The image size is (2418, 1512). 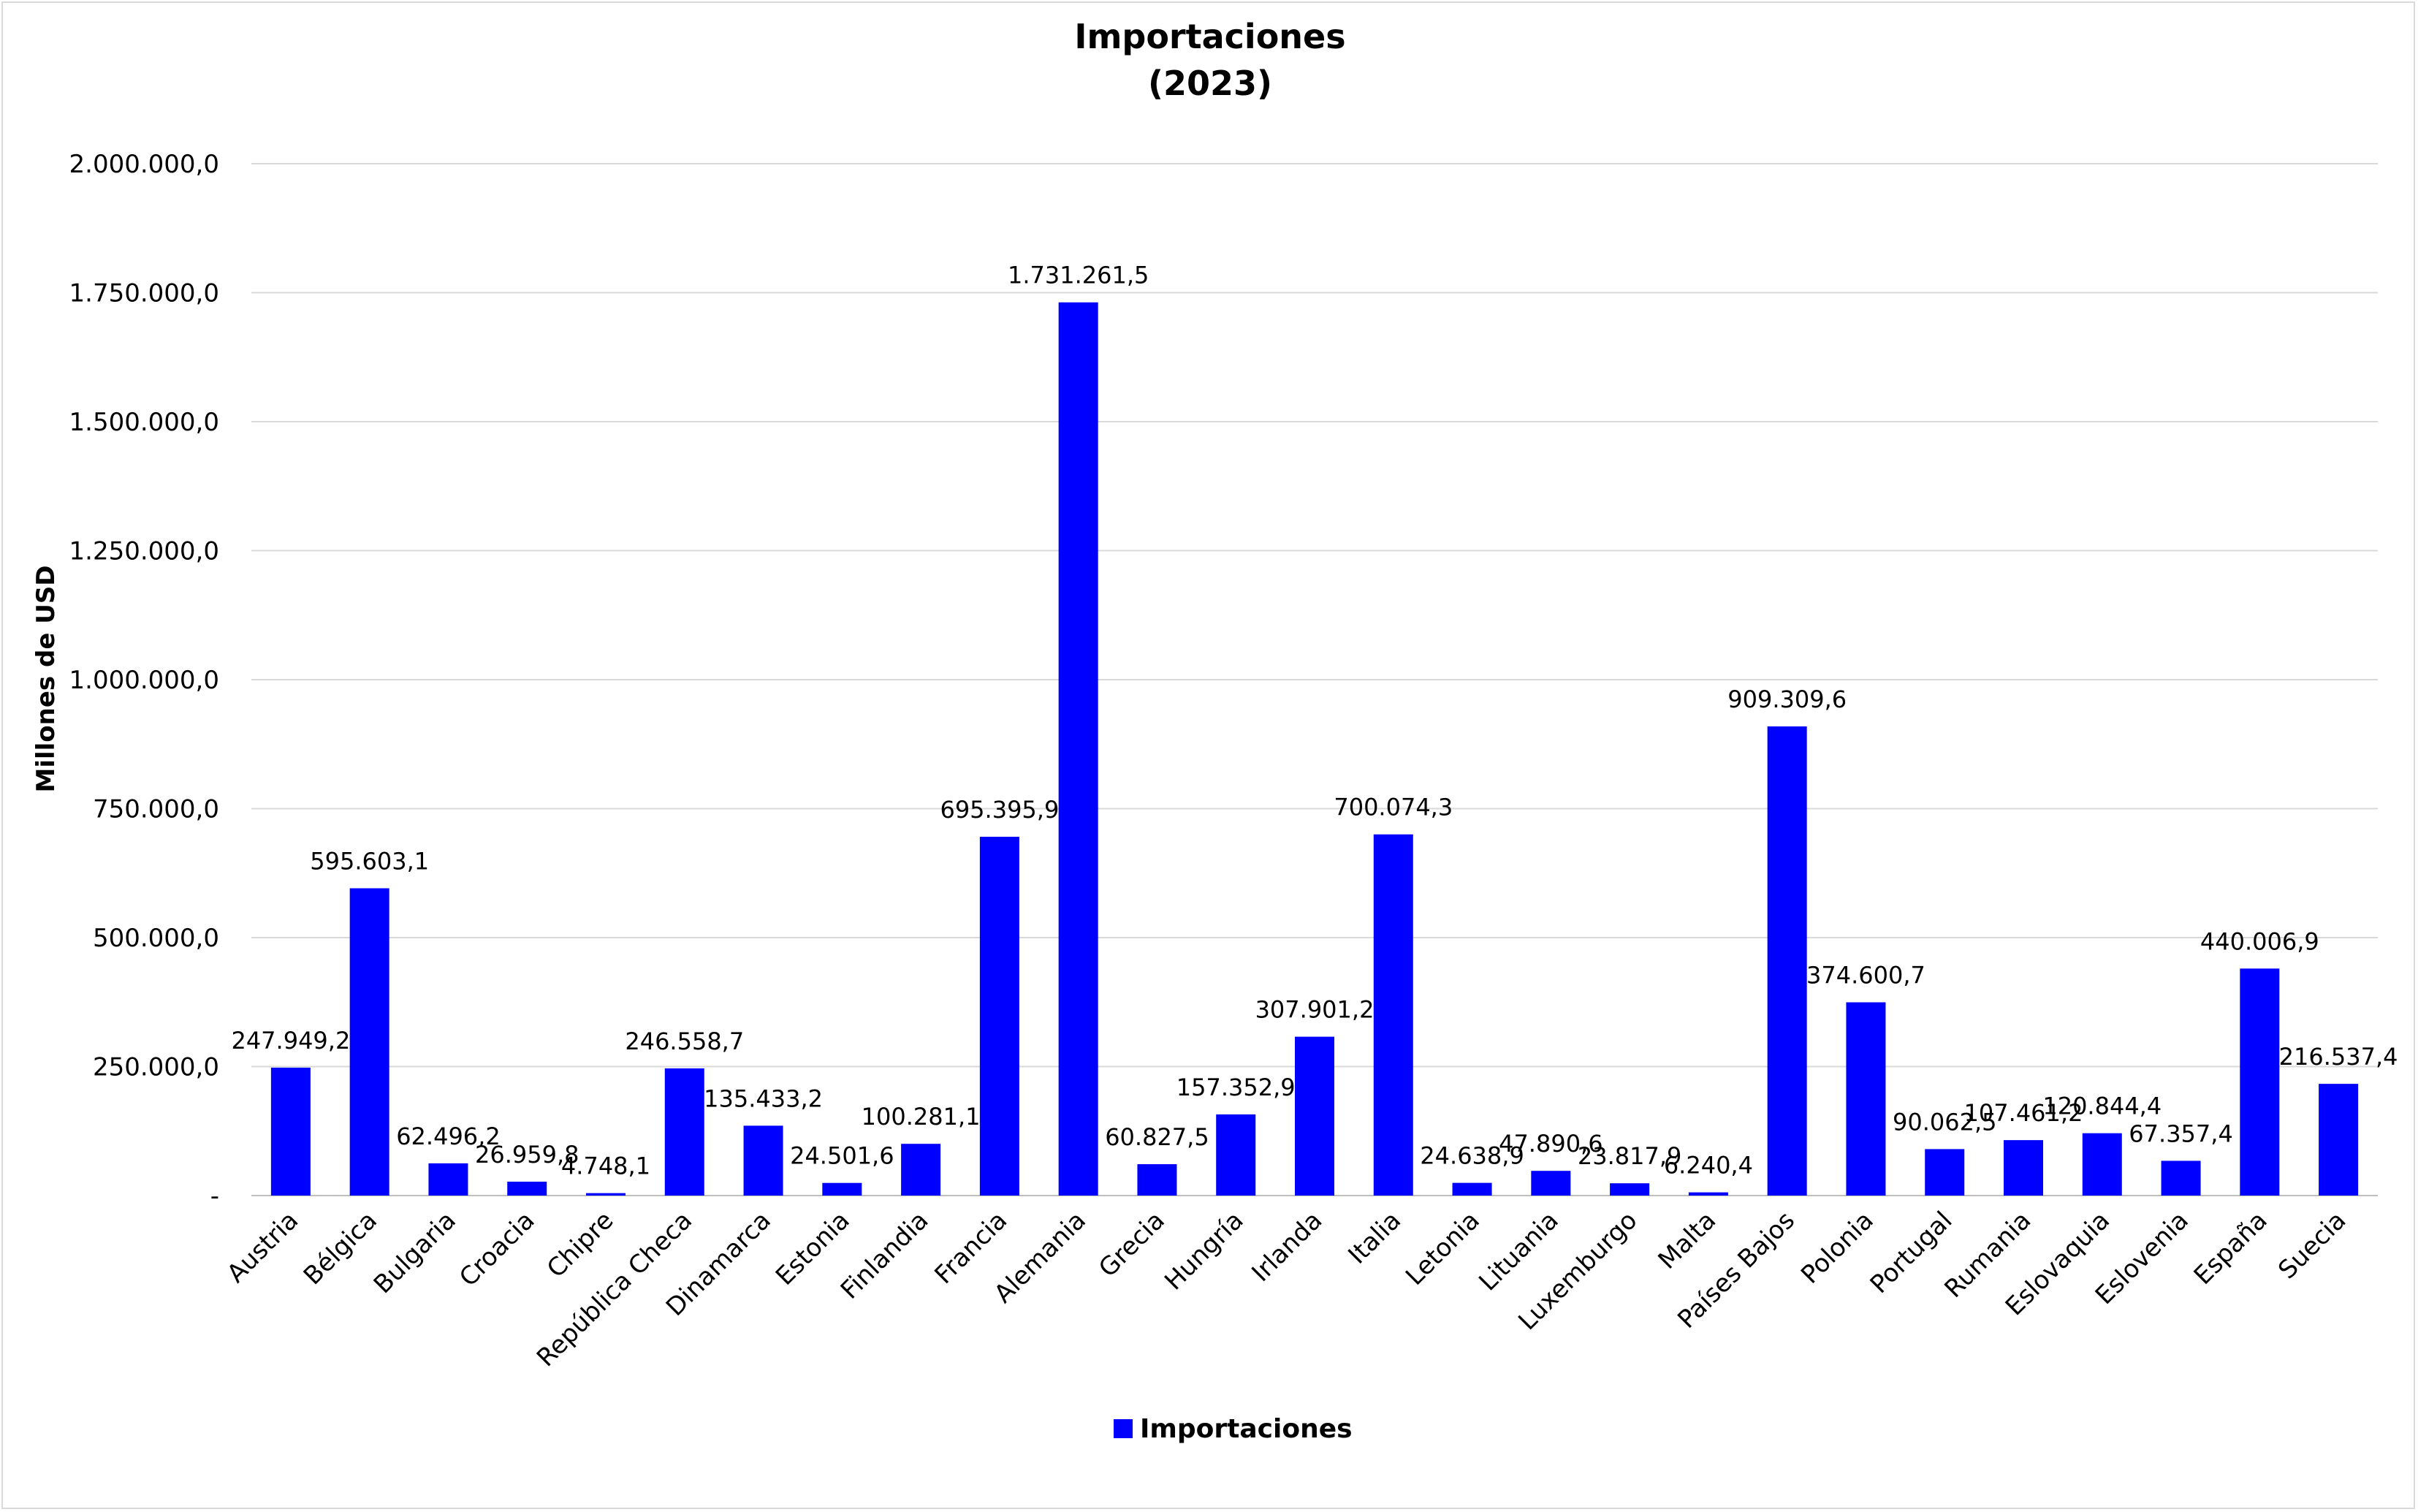 What do you see at coordinates (1236, 1087) in the screenshot?
I see `data-label: 157.352,9` at bounding box center [1236, 1087].